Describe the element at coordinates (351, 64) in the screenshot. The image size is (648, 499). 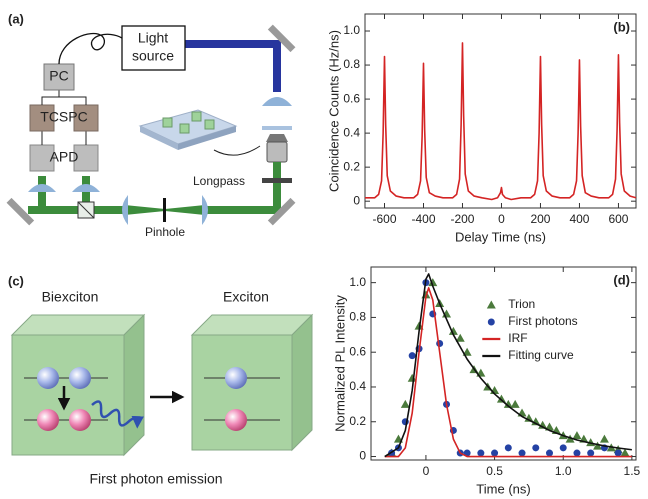
I see `y-tick-label: 0.8` at that location.